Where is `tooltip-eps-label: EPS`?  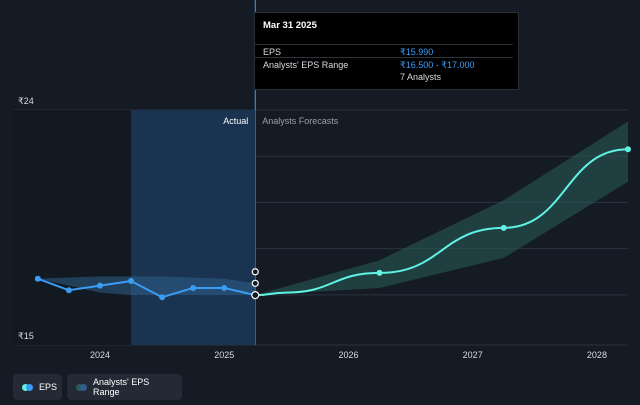 tooltip-eps-label: EPS is located at coordinates (272, 52).